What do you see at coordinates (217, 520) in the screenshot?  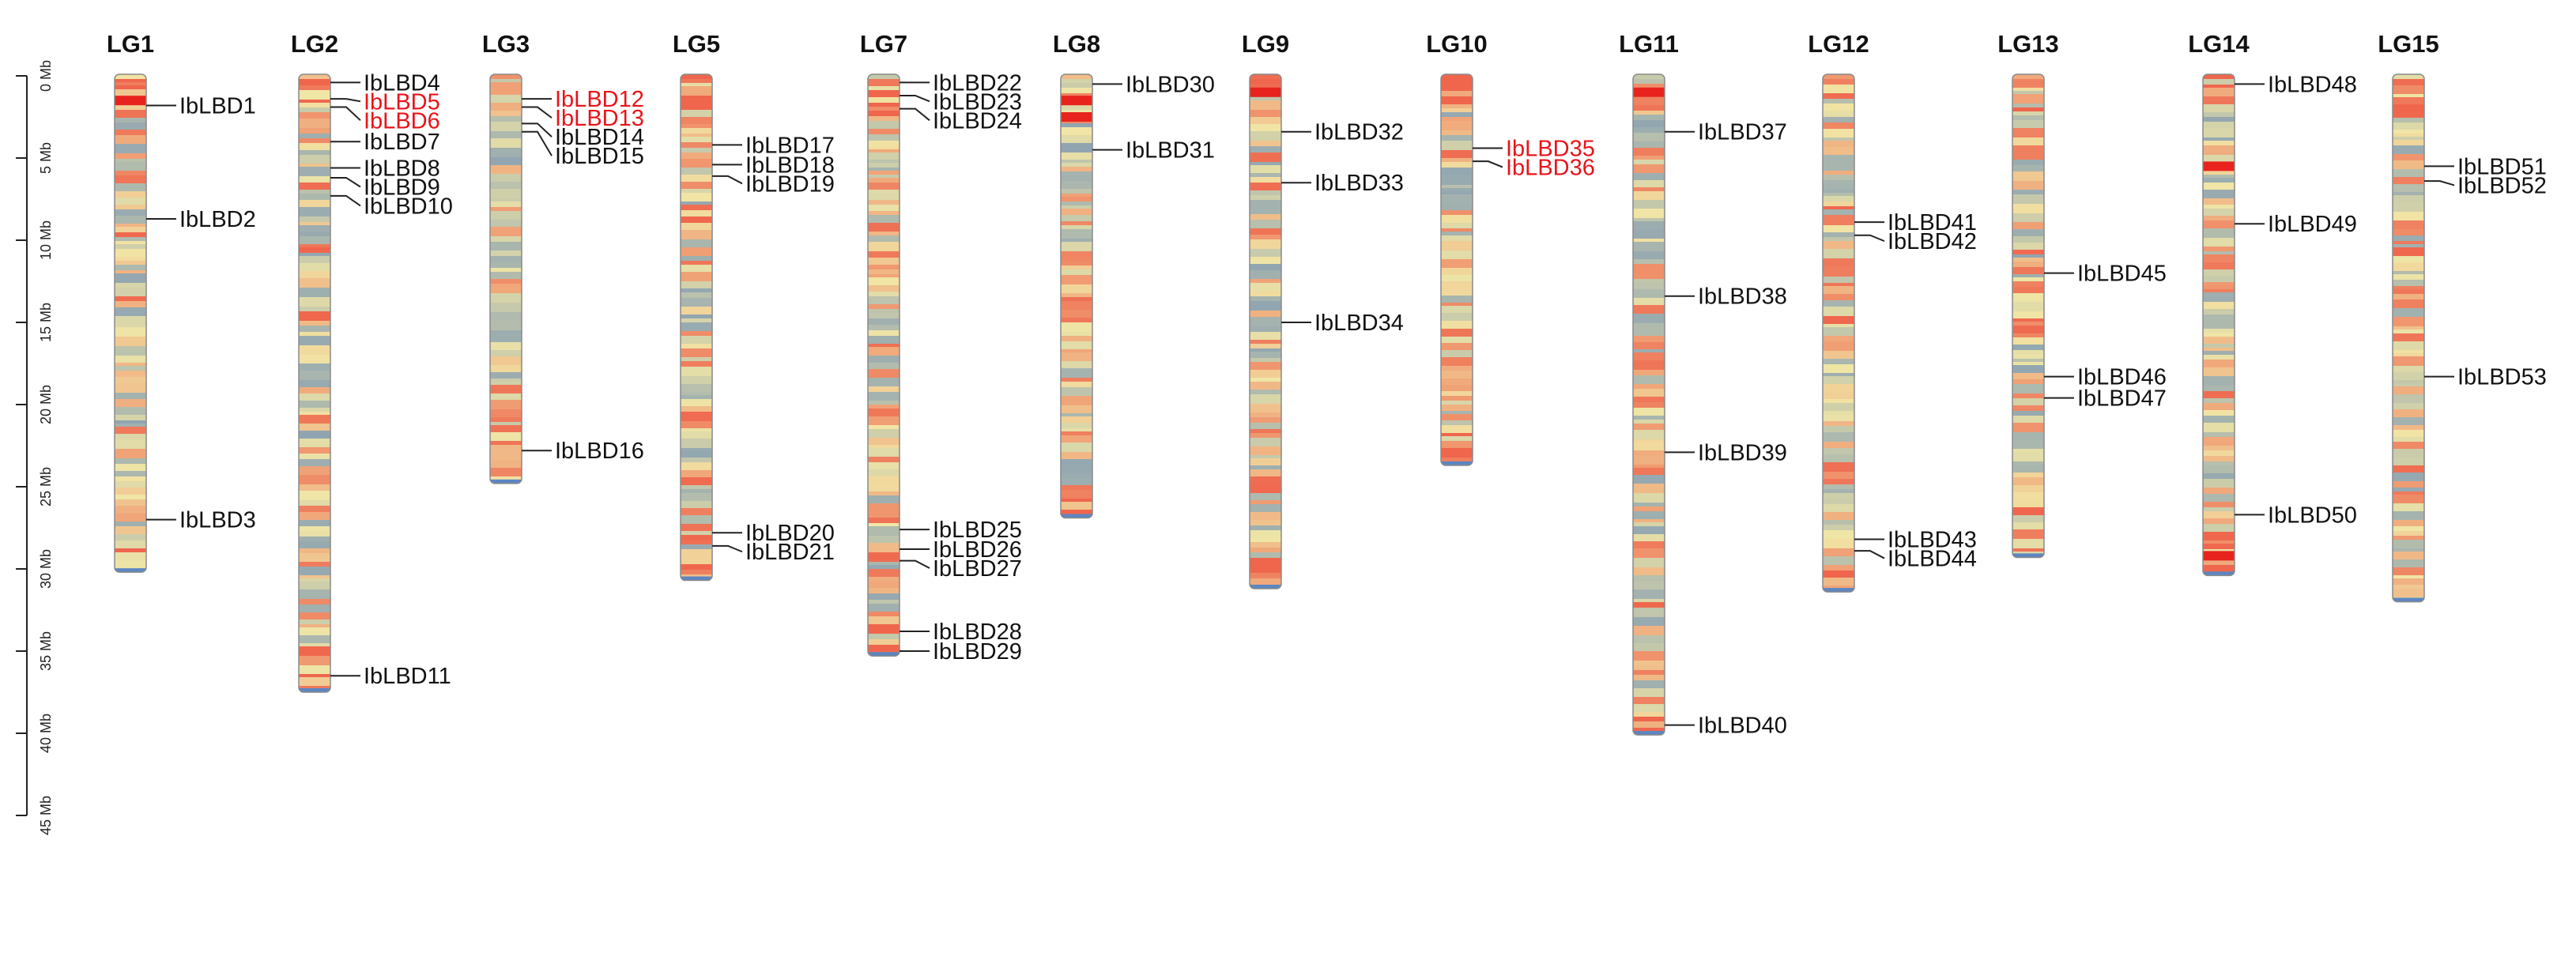 I see `gene-label-iblbd3: IbLBD3` at bounding box center [217, 520].